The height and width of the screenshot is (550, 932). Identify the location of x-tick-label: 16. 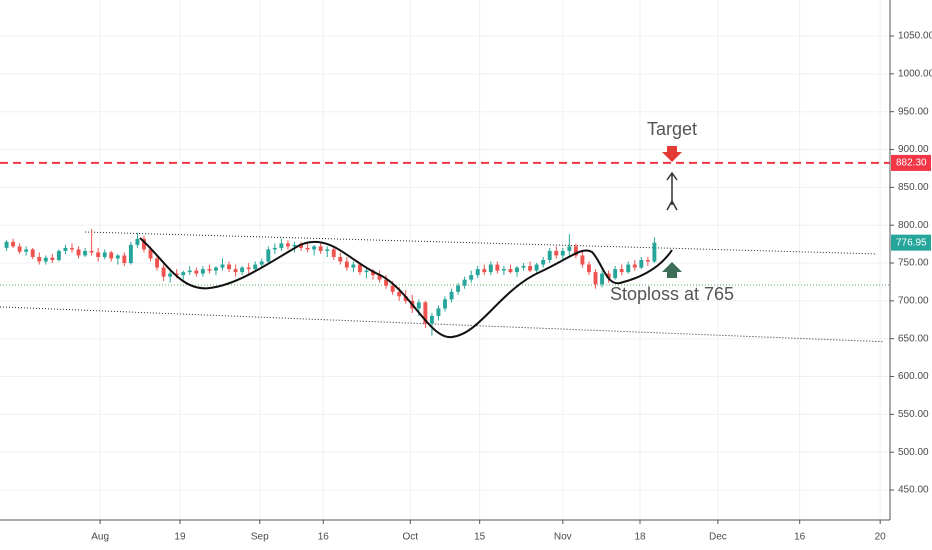
(324, 537).